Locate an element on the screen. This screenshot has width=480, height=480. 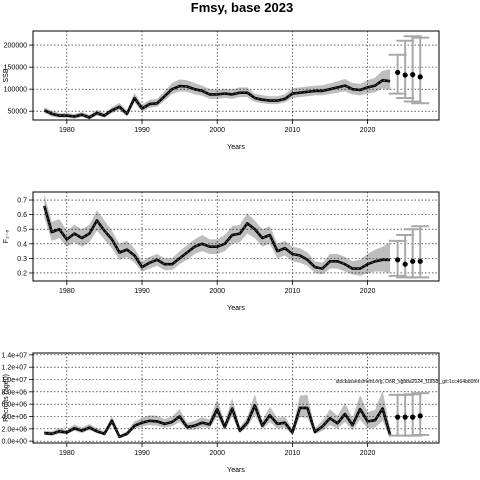
recruits-xtick-label: 2010 is located at coordinates (293, 453).